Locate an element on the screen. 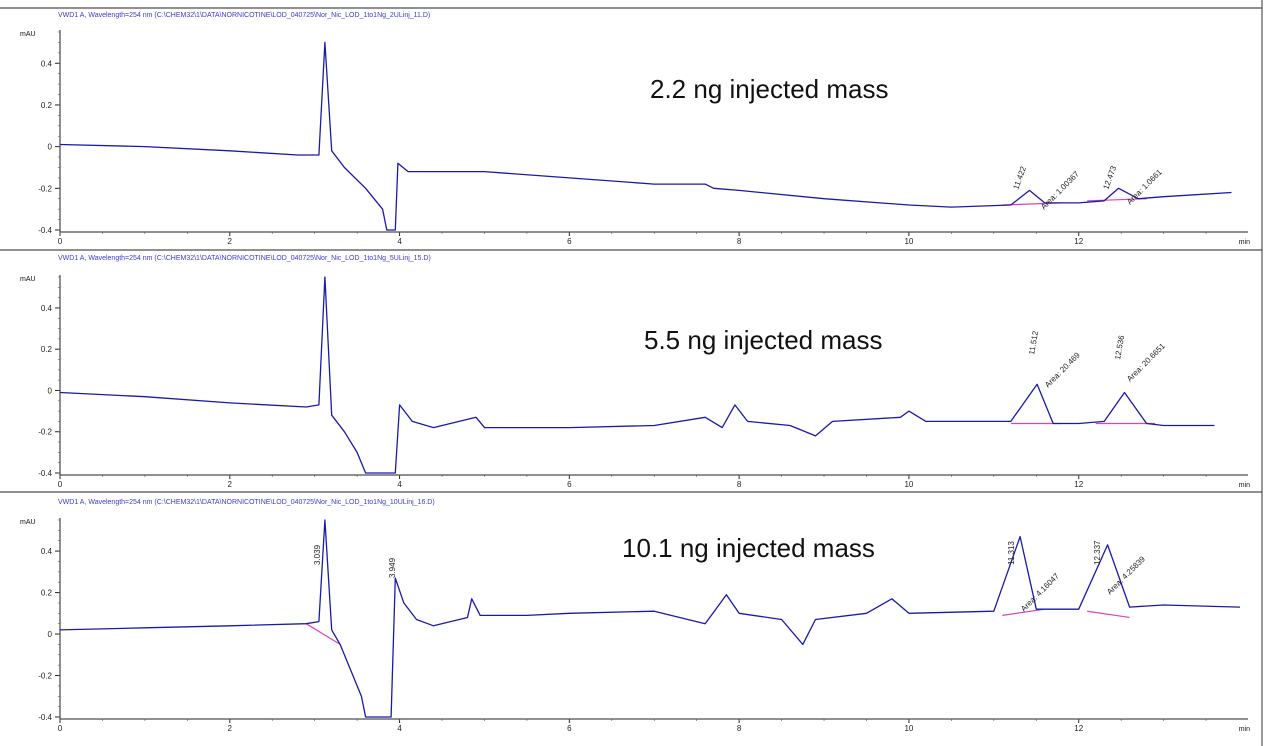 The width and height of the screenshot is (1280, 746). injected-mass-annotation: 5.5 ng injected mass is located at coordinates (763, 340).